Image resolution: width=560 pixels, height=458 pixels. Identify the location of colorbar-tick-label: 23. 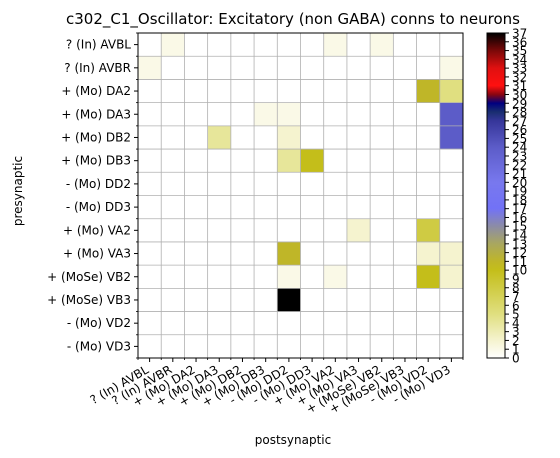
(519, 156).